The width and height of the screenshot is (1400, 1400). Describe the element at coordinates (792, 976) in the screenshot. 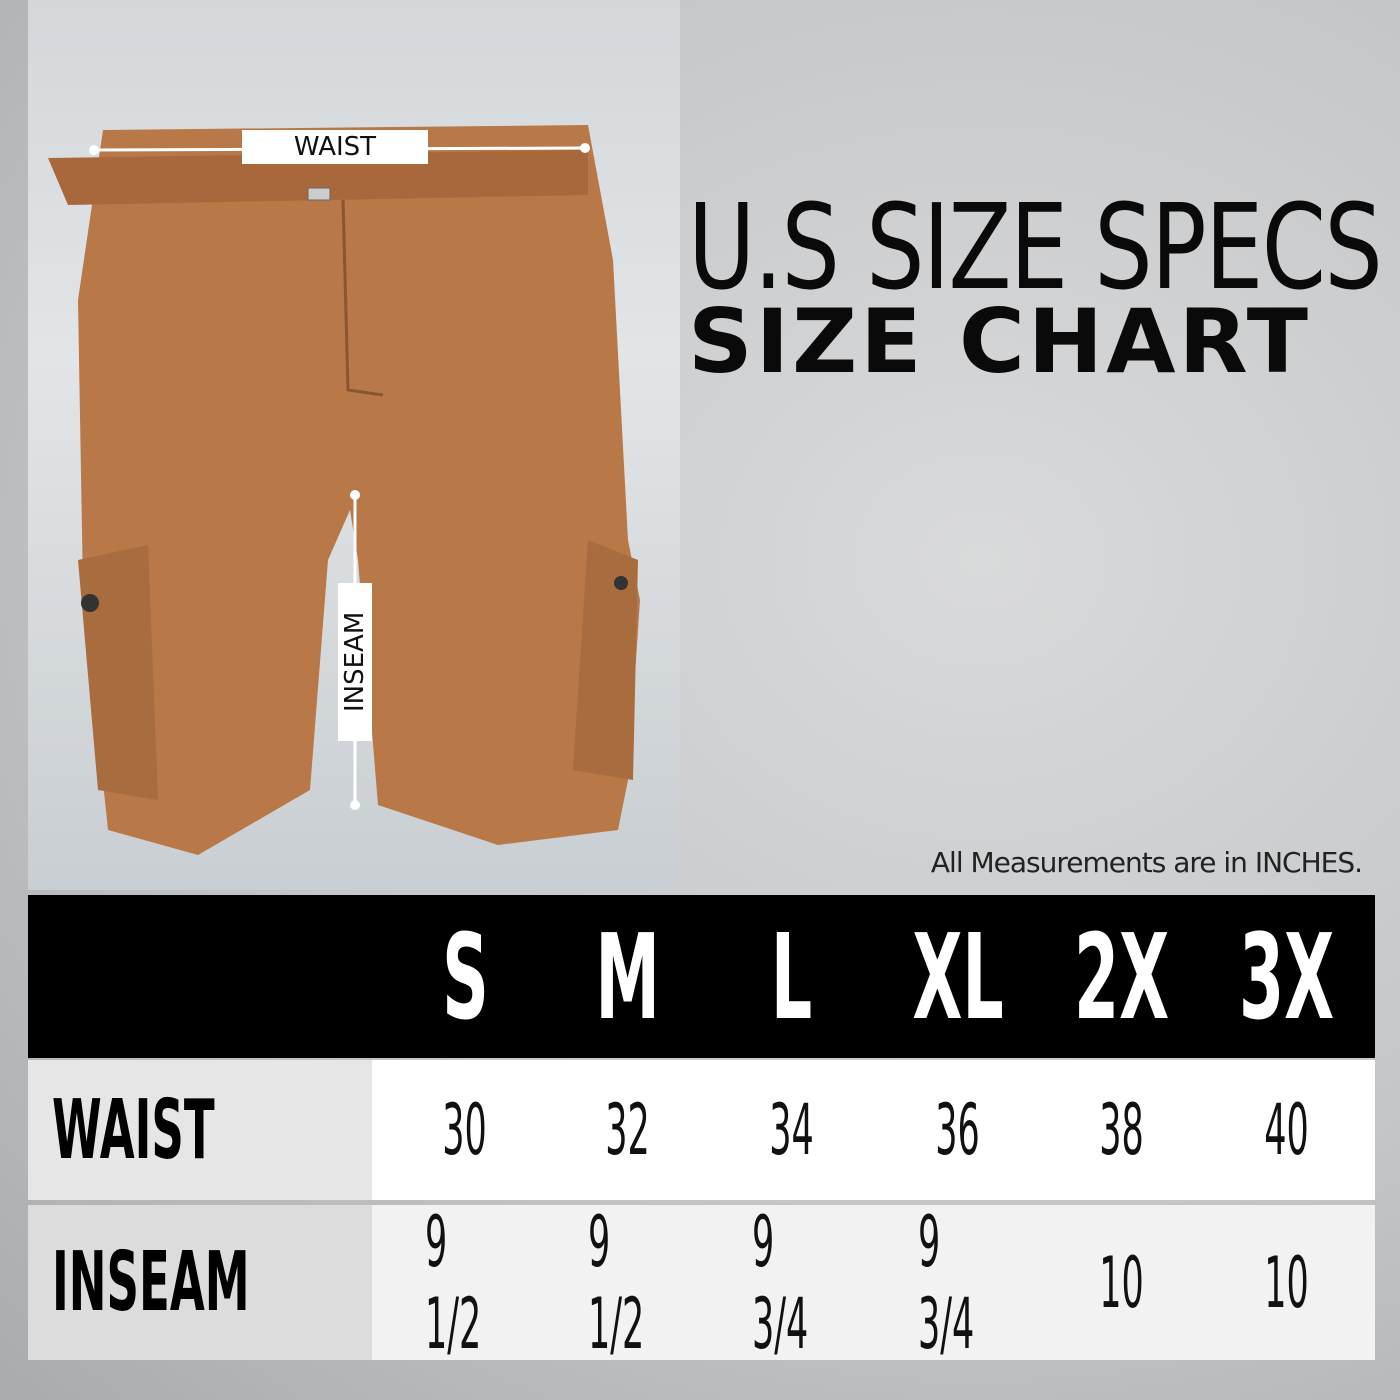

I see `size-l: L` at that location.